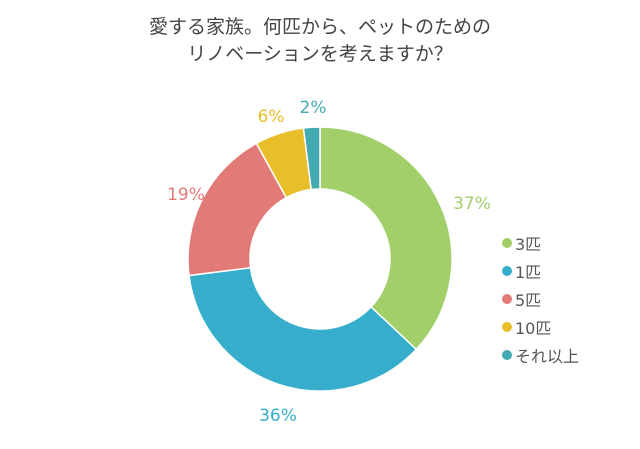  What do you see at coordinates (528, 300) in the screenshot?
I see `legend-label: 5匹` at bounding box center [528, 300].